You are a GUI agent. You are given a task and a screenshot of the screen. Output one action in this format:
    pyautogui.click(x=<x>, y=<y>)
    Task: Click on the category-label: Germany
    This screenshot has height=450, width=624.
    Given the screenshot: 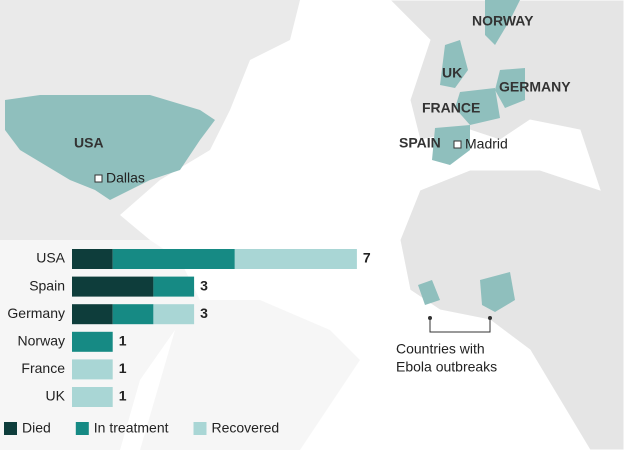 What is the action you would take?
    pyautogui.click(x=36, y=313)
    